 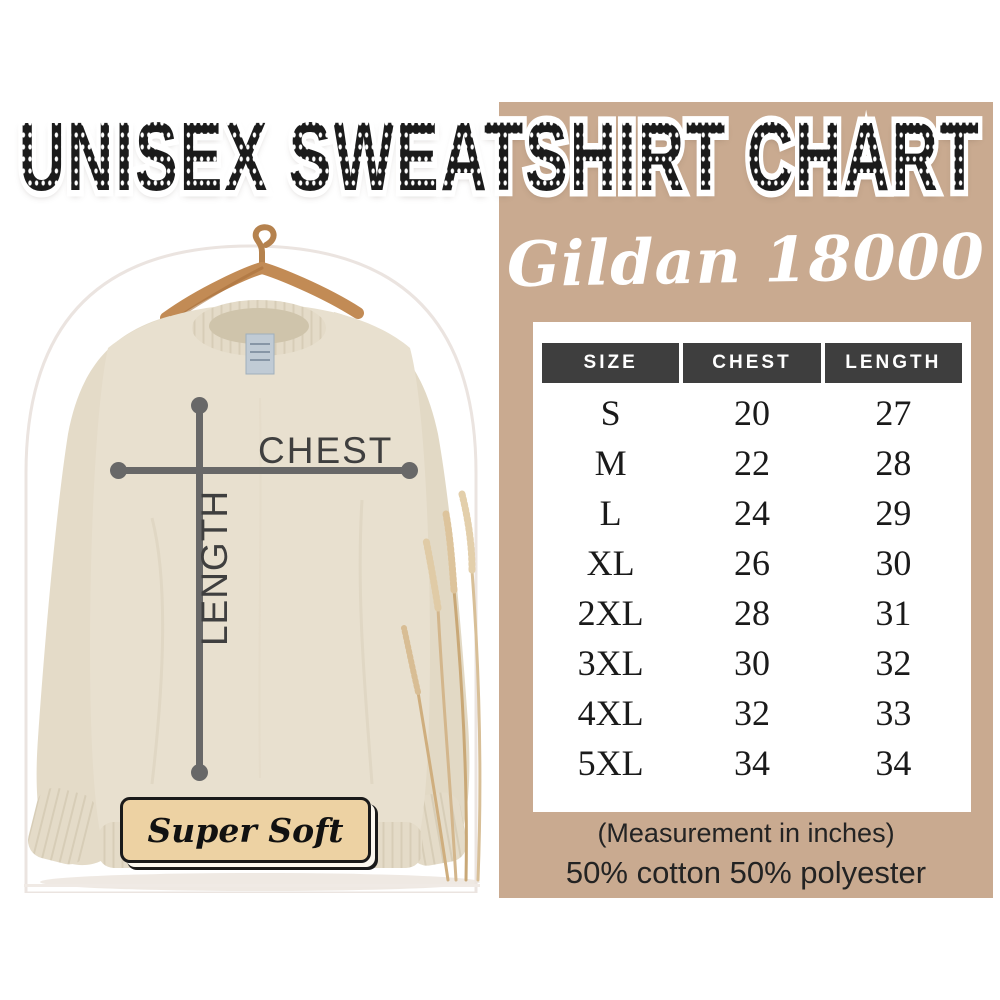 I want to click on table-row: L 24 29, so click(x=752, y=513).